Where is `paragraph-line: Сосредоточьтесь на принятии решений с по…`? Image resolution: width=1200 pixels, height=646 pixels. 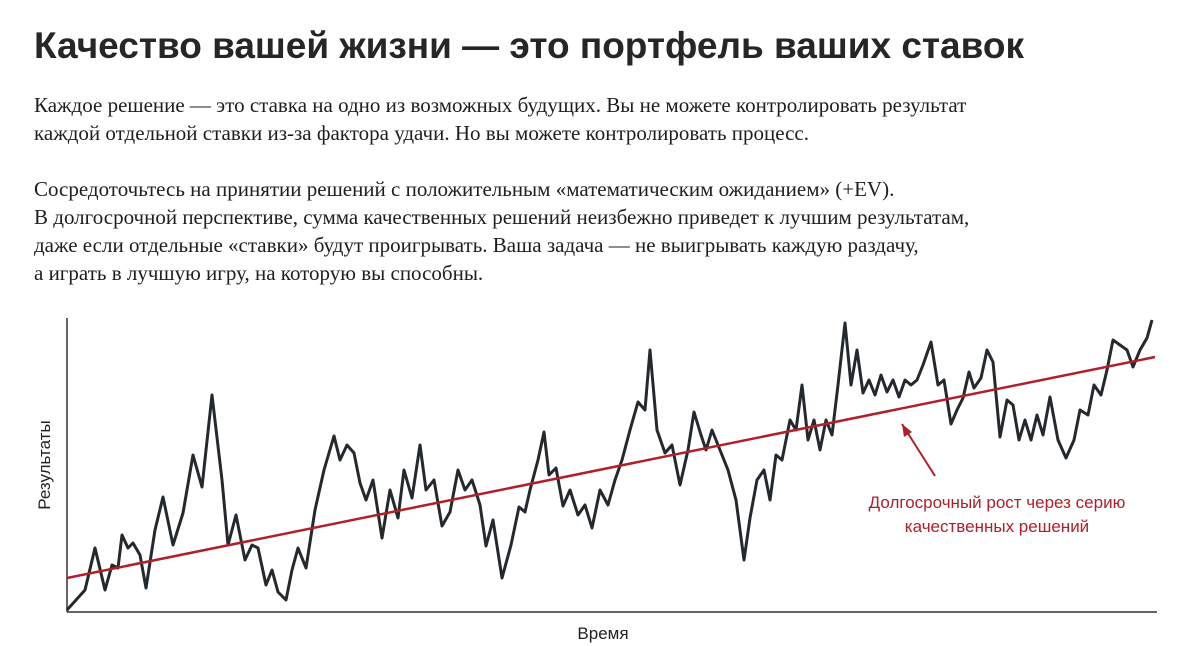
paragraph-line: Сосредоточьтесь на принятии решений с по… is located at coordinates (464, 189).